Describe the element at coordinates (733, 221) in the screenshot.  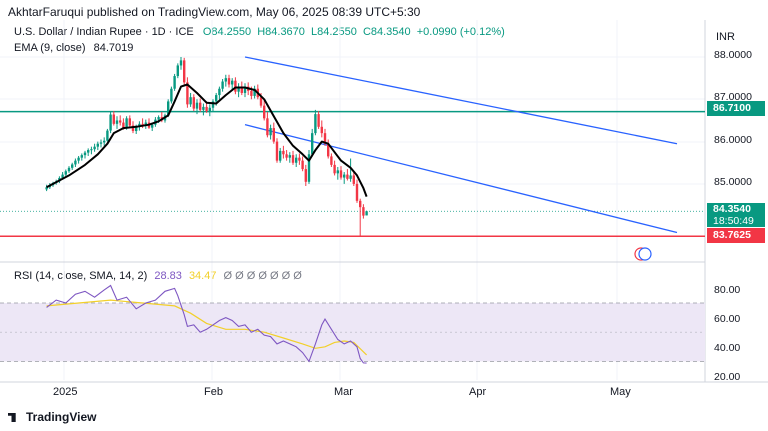
I see `bar-countdown: 18:50:49` at that location.